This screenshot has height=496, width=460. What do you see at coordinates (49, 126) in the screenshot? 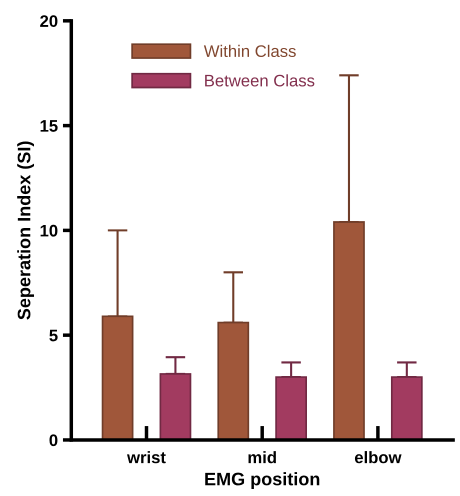
I see `y-tick-label: 15` at bounding box center [49, 126].